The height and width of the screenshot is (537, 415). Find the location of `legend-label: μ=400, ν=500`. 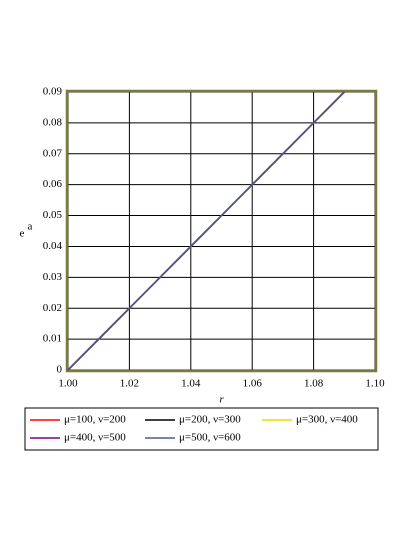

legend-label: μ=400, ν=500 is located at coordinates (95, 438).